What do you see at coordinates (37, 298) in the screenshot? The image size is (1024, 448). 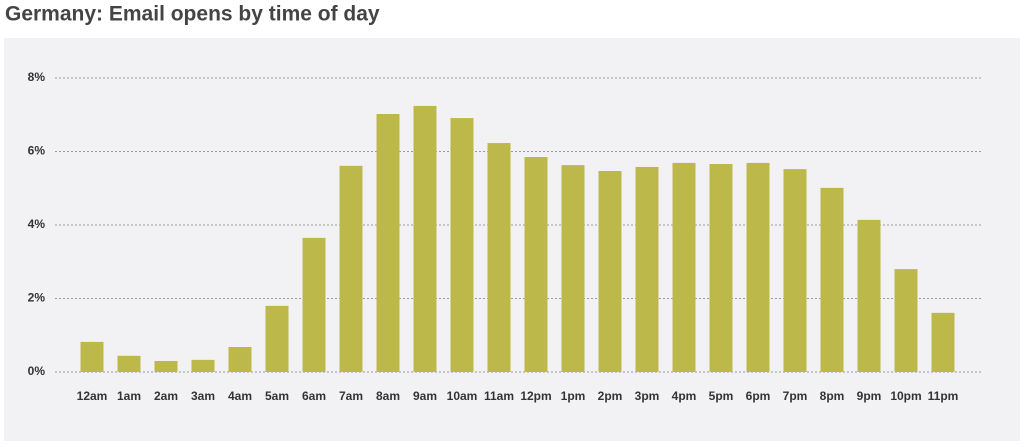 I see `y-tick-label: 2%` at bounding box center [37, 298].